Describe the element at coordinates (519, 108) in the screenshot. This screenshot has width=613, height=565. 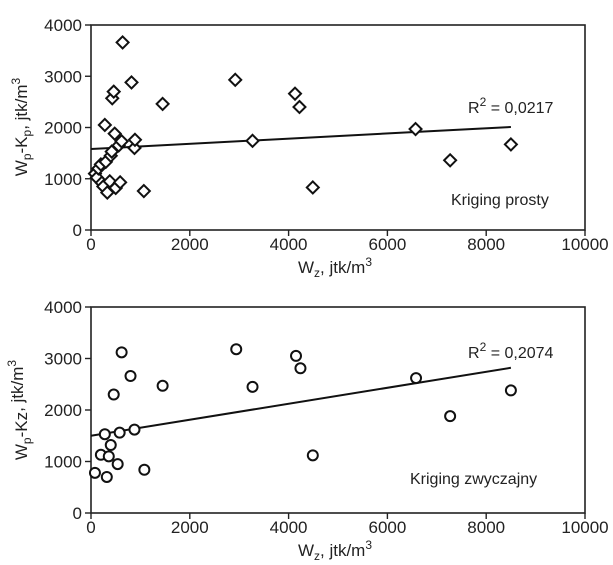
I see `r-squared-value: = 0,0217` at that location.